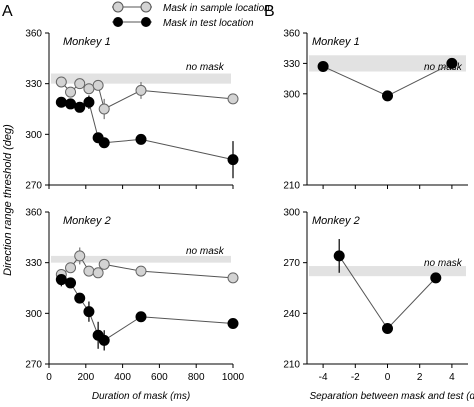  I want to click on x-tick-label: -2, so click(355, 377).